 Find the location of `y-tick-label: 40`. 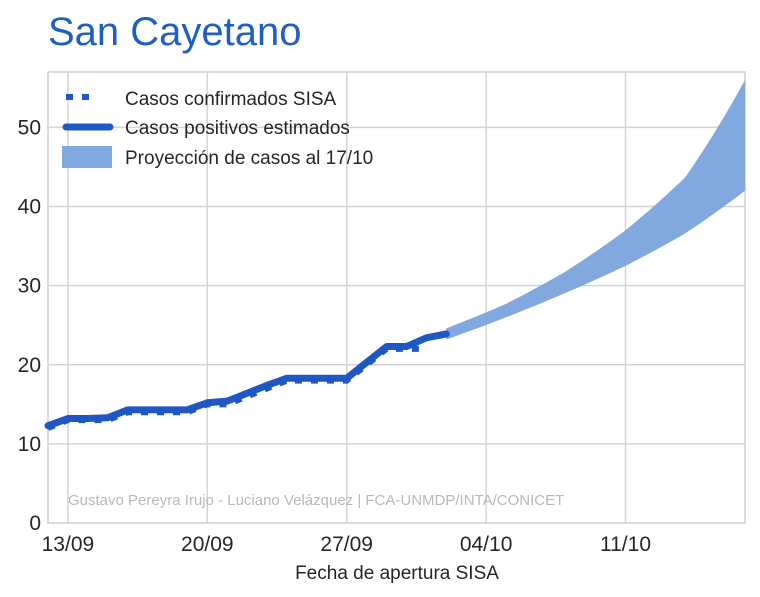

y-tick-label: 40 is located at coordinates (29, 207).